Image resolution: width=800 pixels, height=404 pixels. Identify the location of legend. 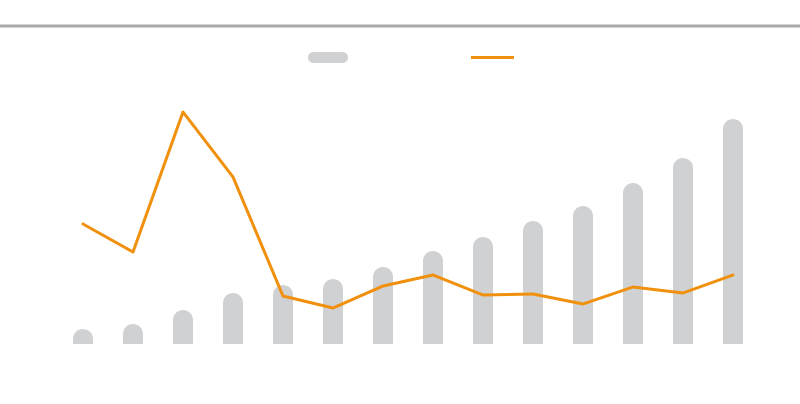
(411, 57).